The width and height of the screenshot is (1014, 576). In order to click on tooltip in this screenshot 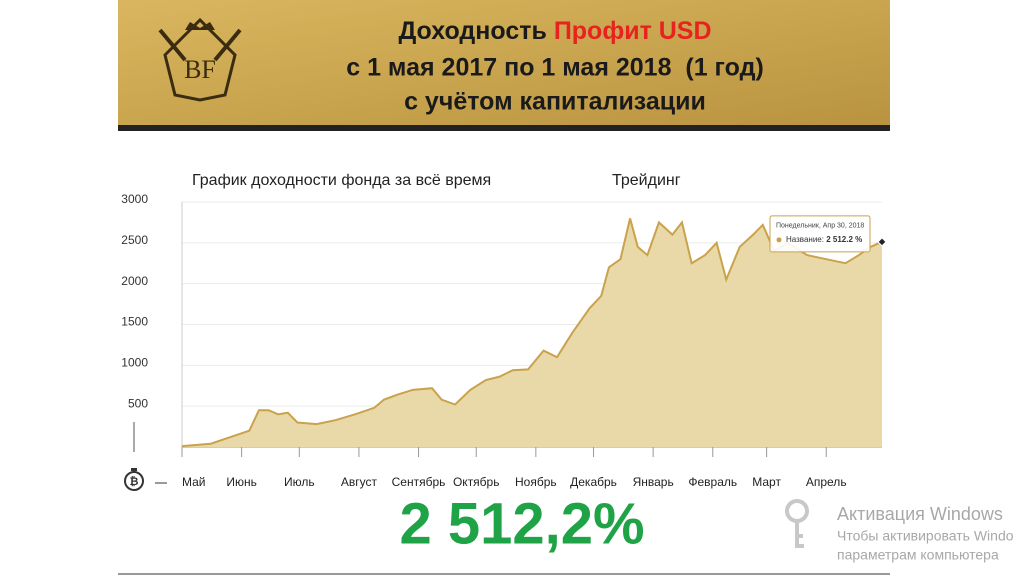, I will do `click(820, 234)`.